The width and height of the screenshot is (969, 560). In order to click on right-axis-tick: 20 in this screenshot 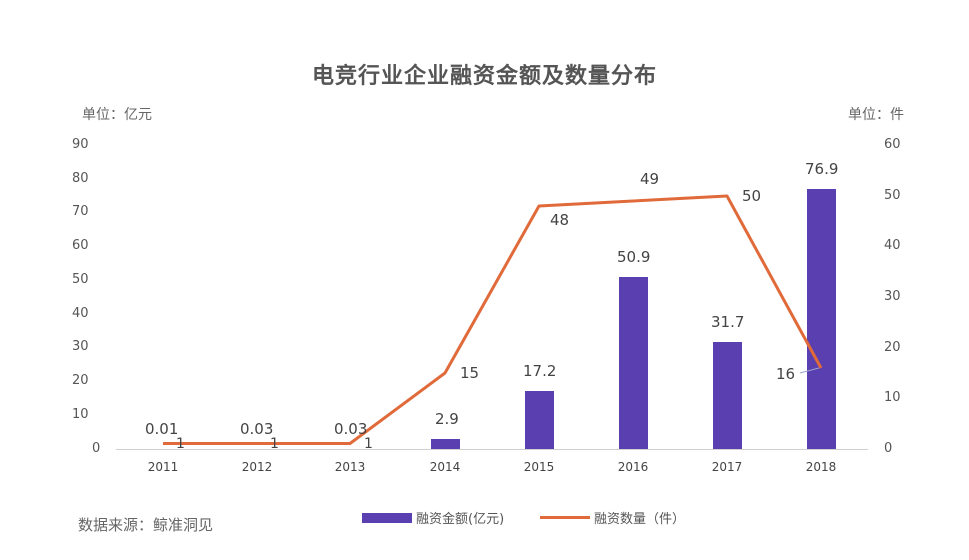, I will do `click(892, 347)`.